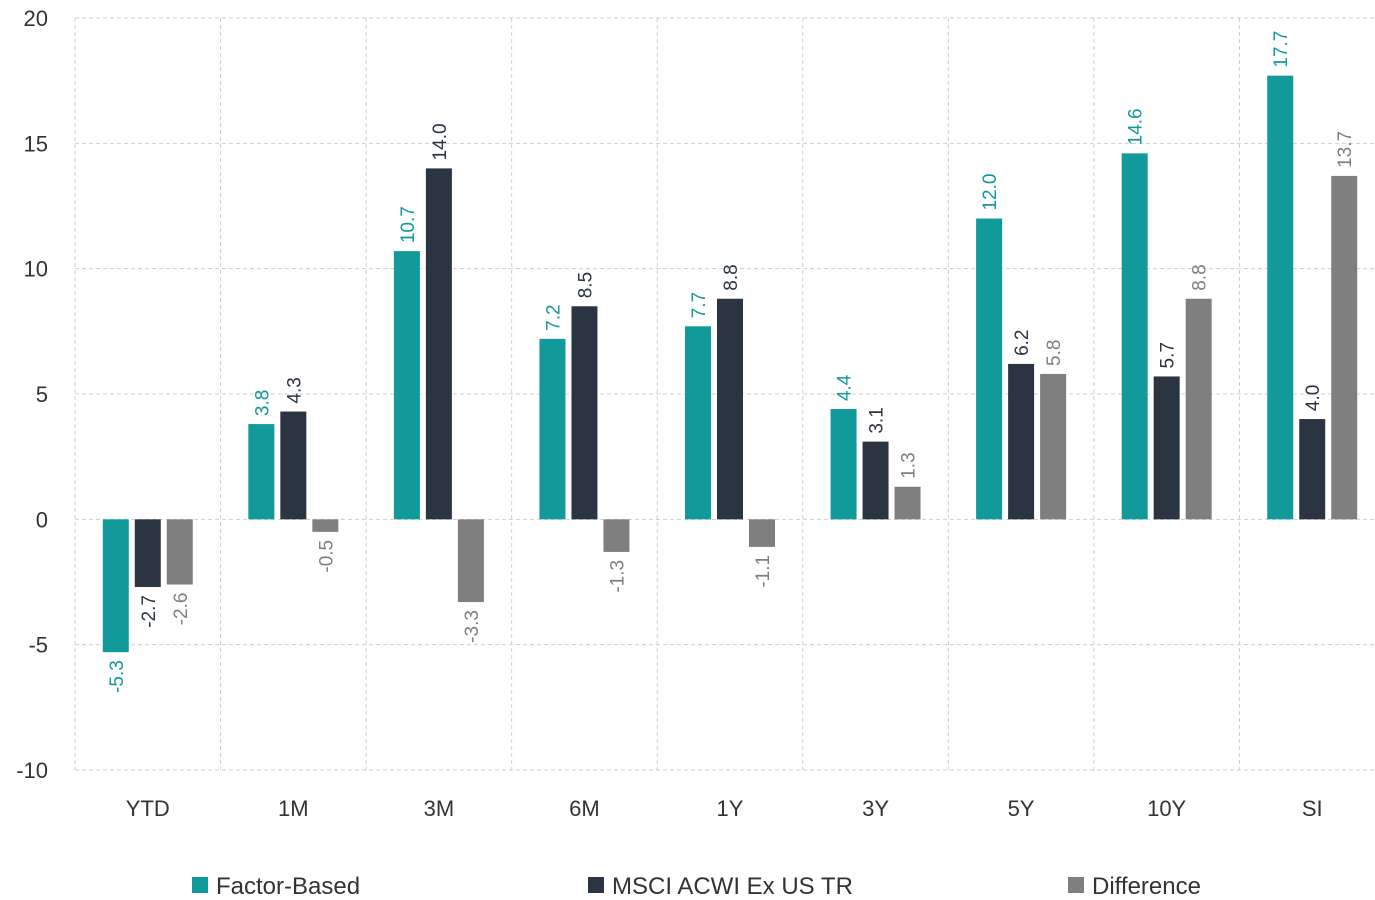 The height and width of the screenshot is (900, 1375). I want to click on legend-label: Difference, so click(1146, 886).